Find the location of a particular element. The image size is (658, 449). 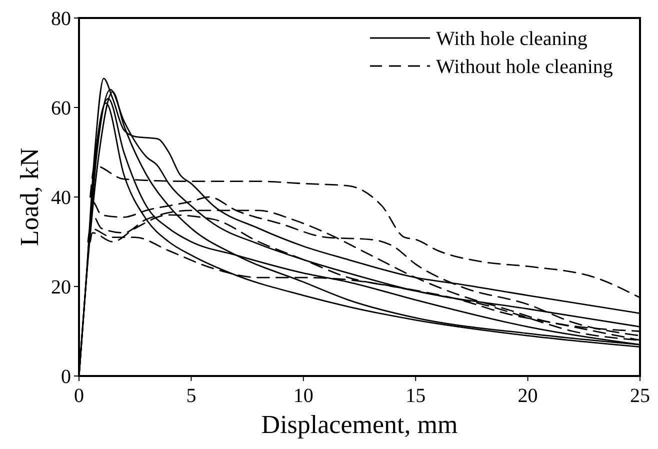

y-tick-label: 20 is located at coordinates (61, 287).